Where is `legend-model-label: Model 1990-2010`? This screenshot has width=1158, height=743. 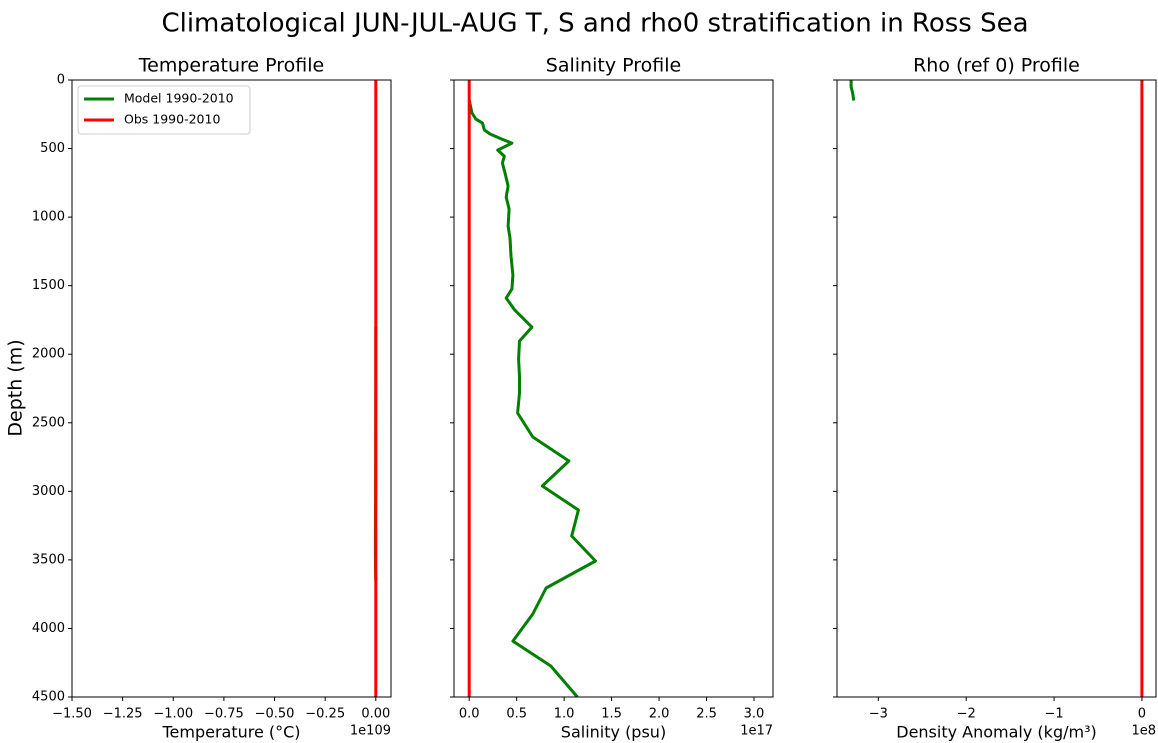
legend-model-label: Model 1990-2010 is located at coordinates (179, 98).